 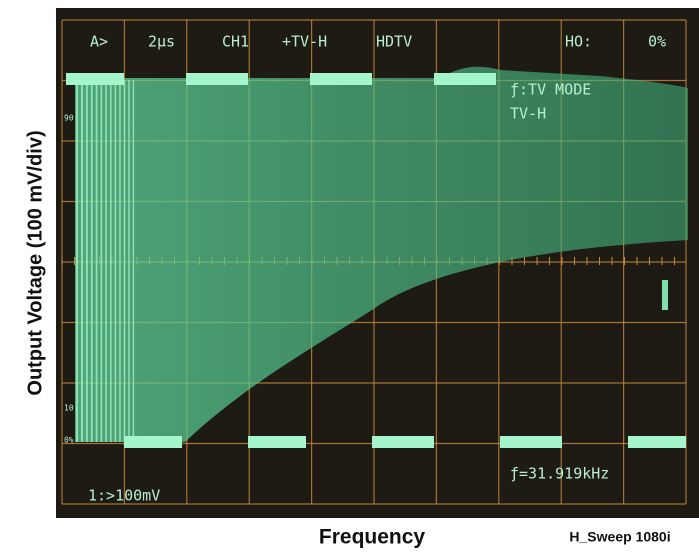 I want to click on y-axis-label: Output Voltage (100 mV/div), so click(x=35, y=262).